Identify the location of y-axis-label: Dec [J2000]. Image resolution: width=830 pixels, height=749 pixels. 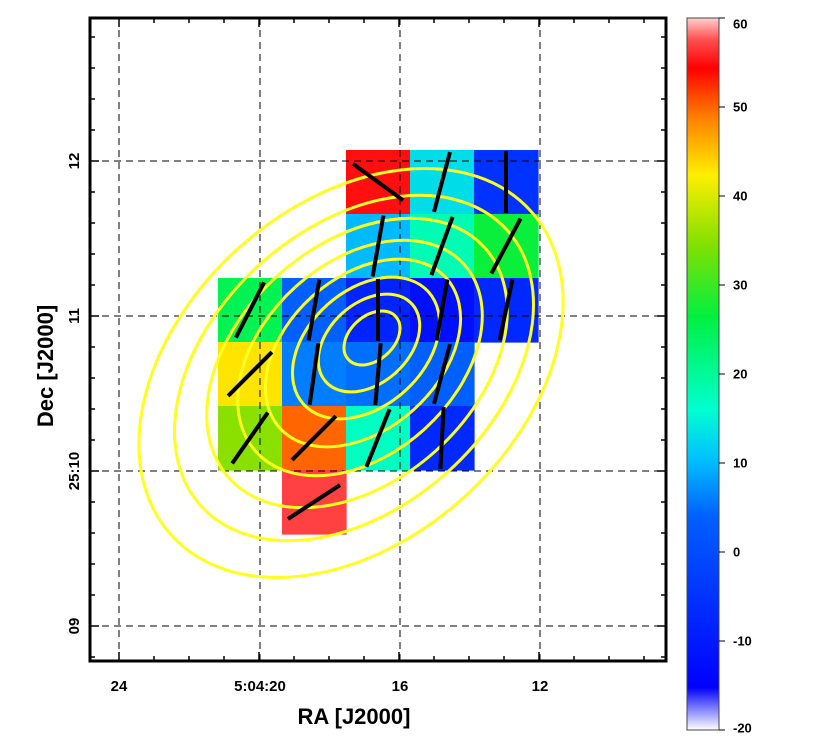
(45, 366).